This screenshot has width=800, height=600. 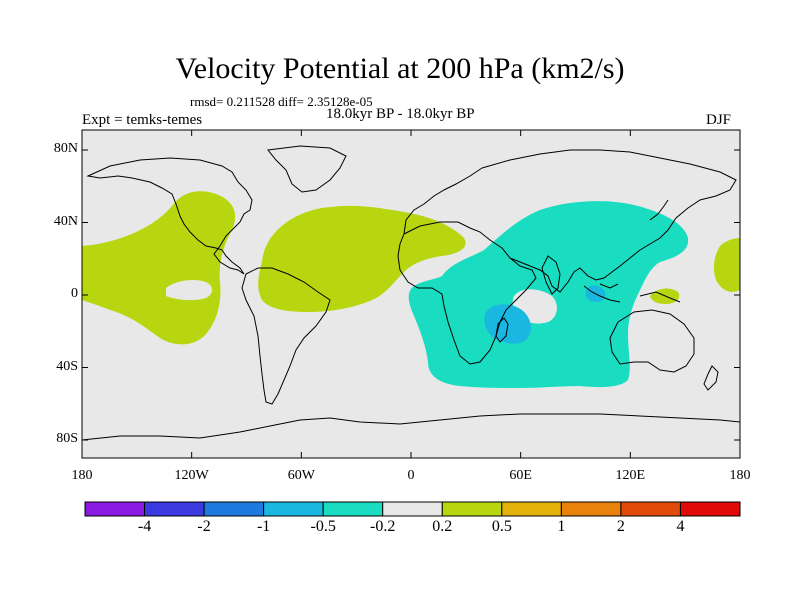 I want to click on new-zealand-coast, so click(x=711, y=378).